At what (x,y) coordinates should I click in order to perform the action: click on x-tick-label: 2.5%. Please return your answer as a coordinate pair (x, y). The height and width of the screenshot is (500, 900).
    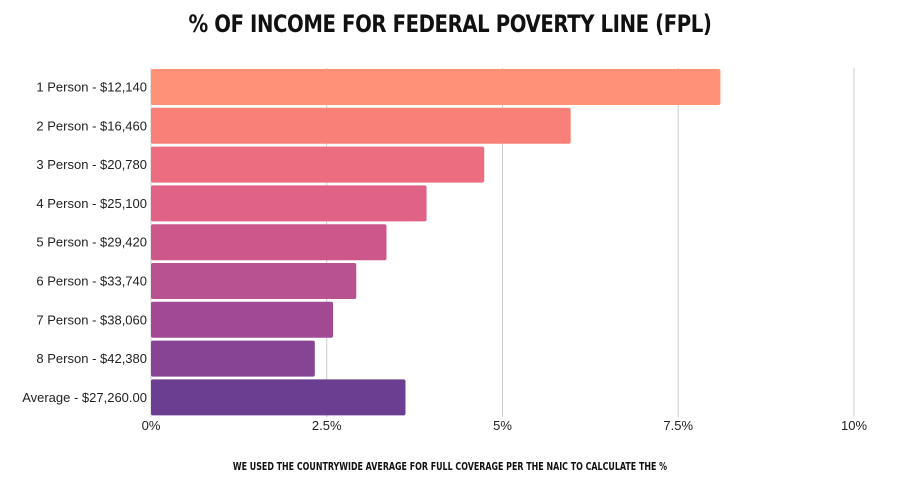
    Looking at the image, I should click on (327, 425).